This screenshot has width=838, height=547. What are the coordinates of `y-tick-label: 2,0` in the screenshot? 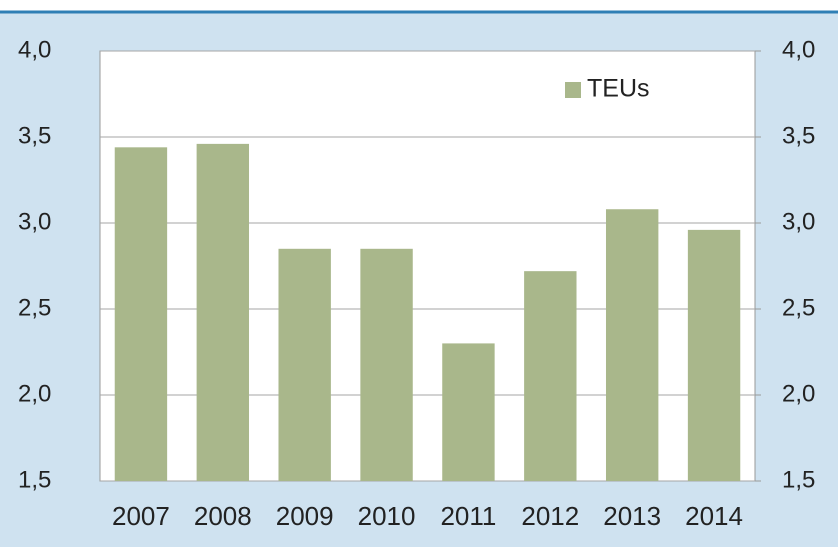 It's located at (34, 393).